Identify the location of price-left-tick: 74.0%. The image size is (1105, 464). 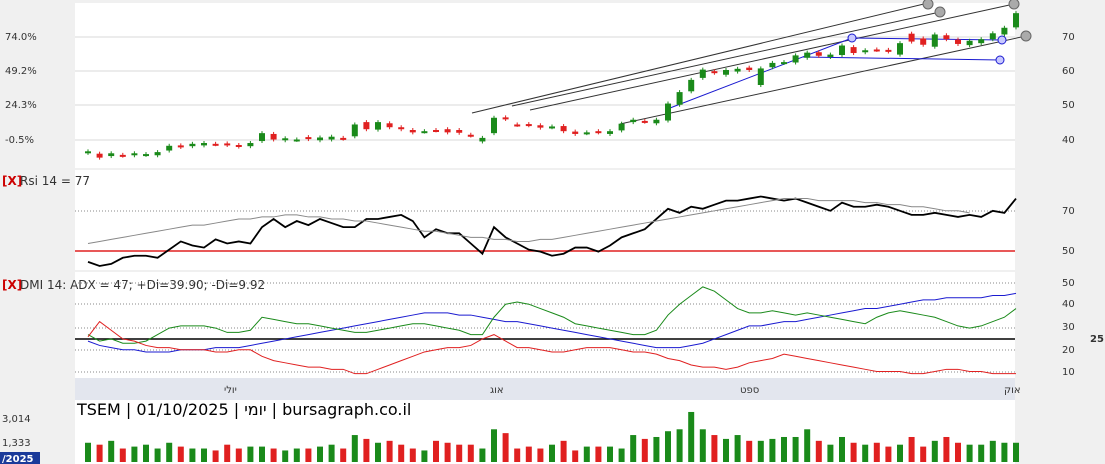
(21, 37).